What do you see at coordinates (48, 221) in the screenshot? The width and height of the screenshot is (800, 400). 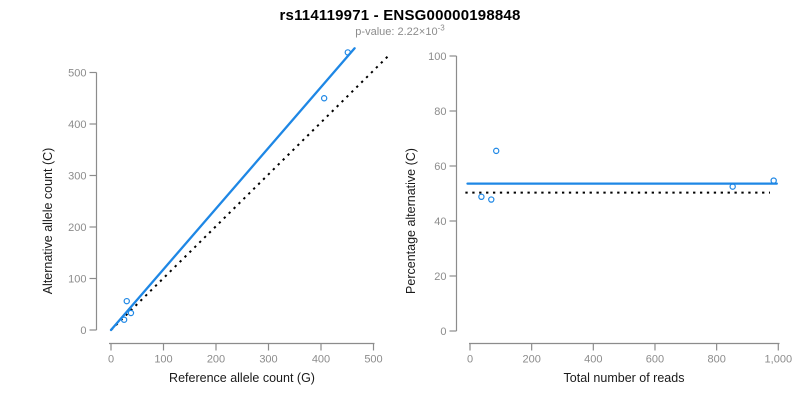 I see `y-axis-title: Alternative allele count (C)` at bounding box center [48, 221].